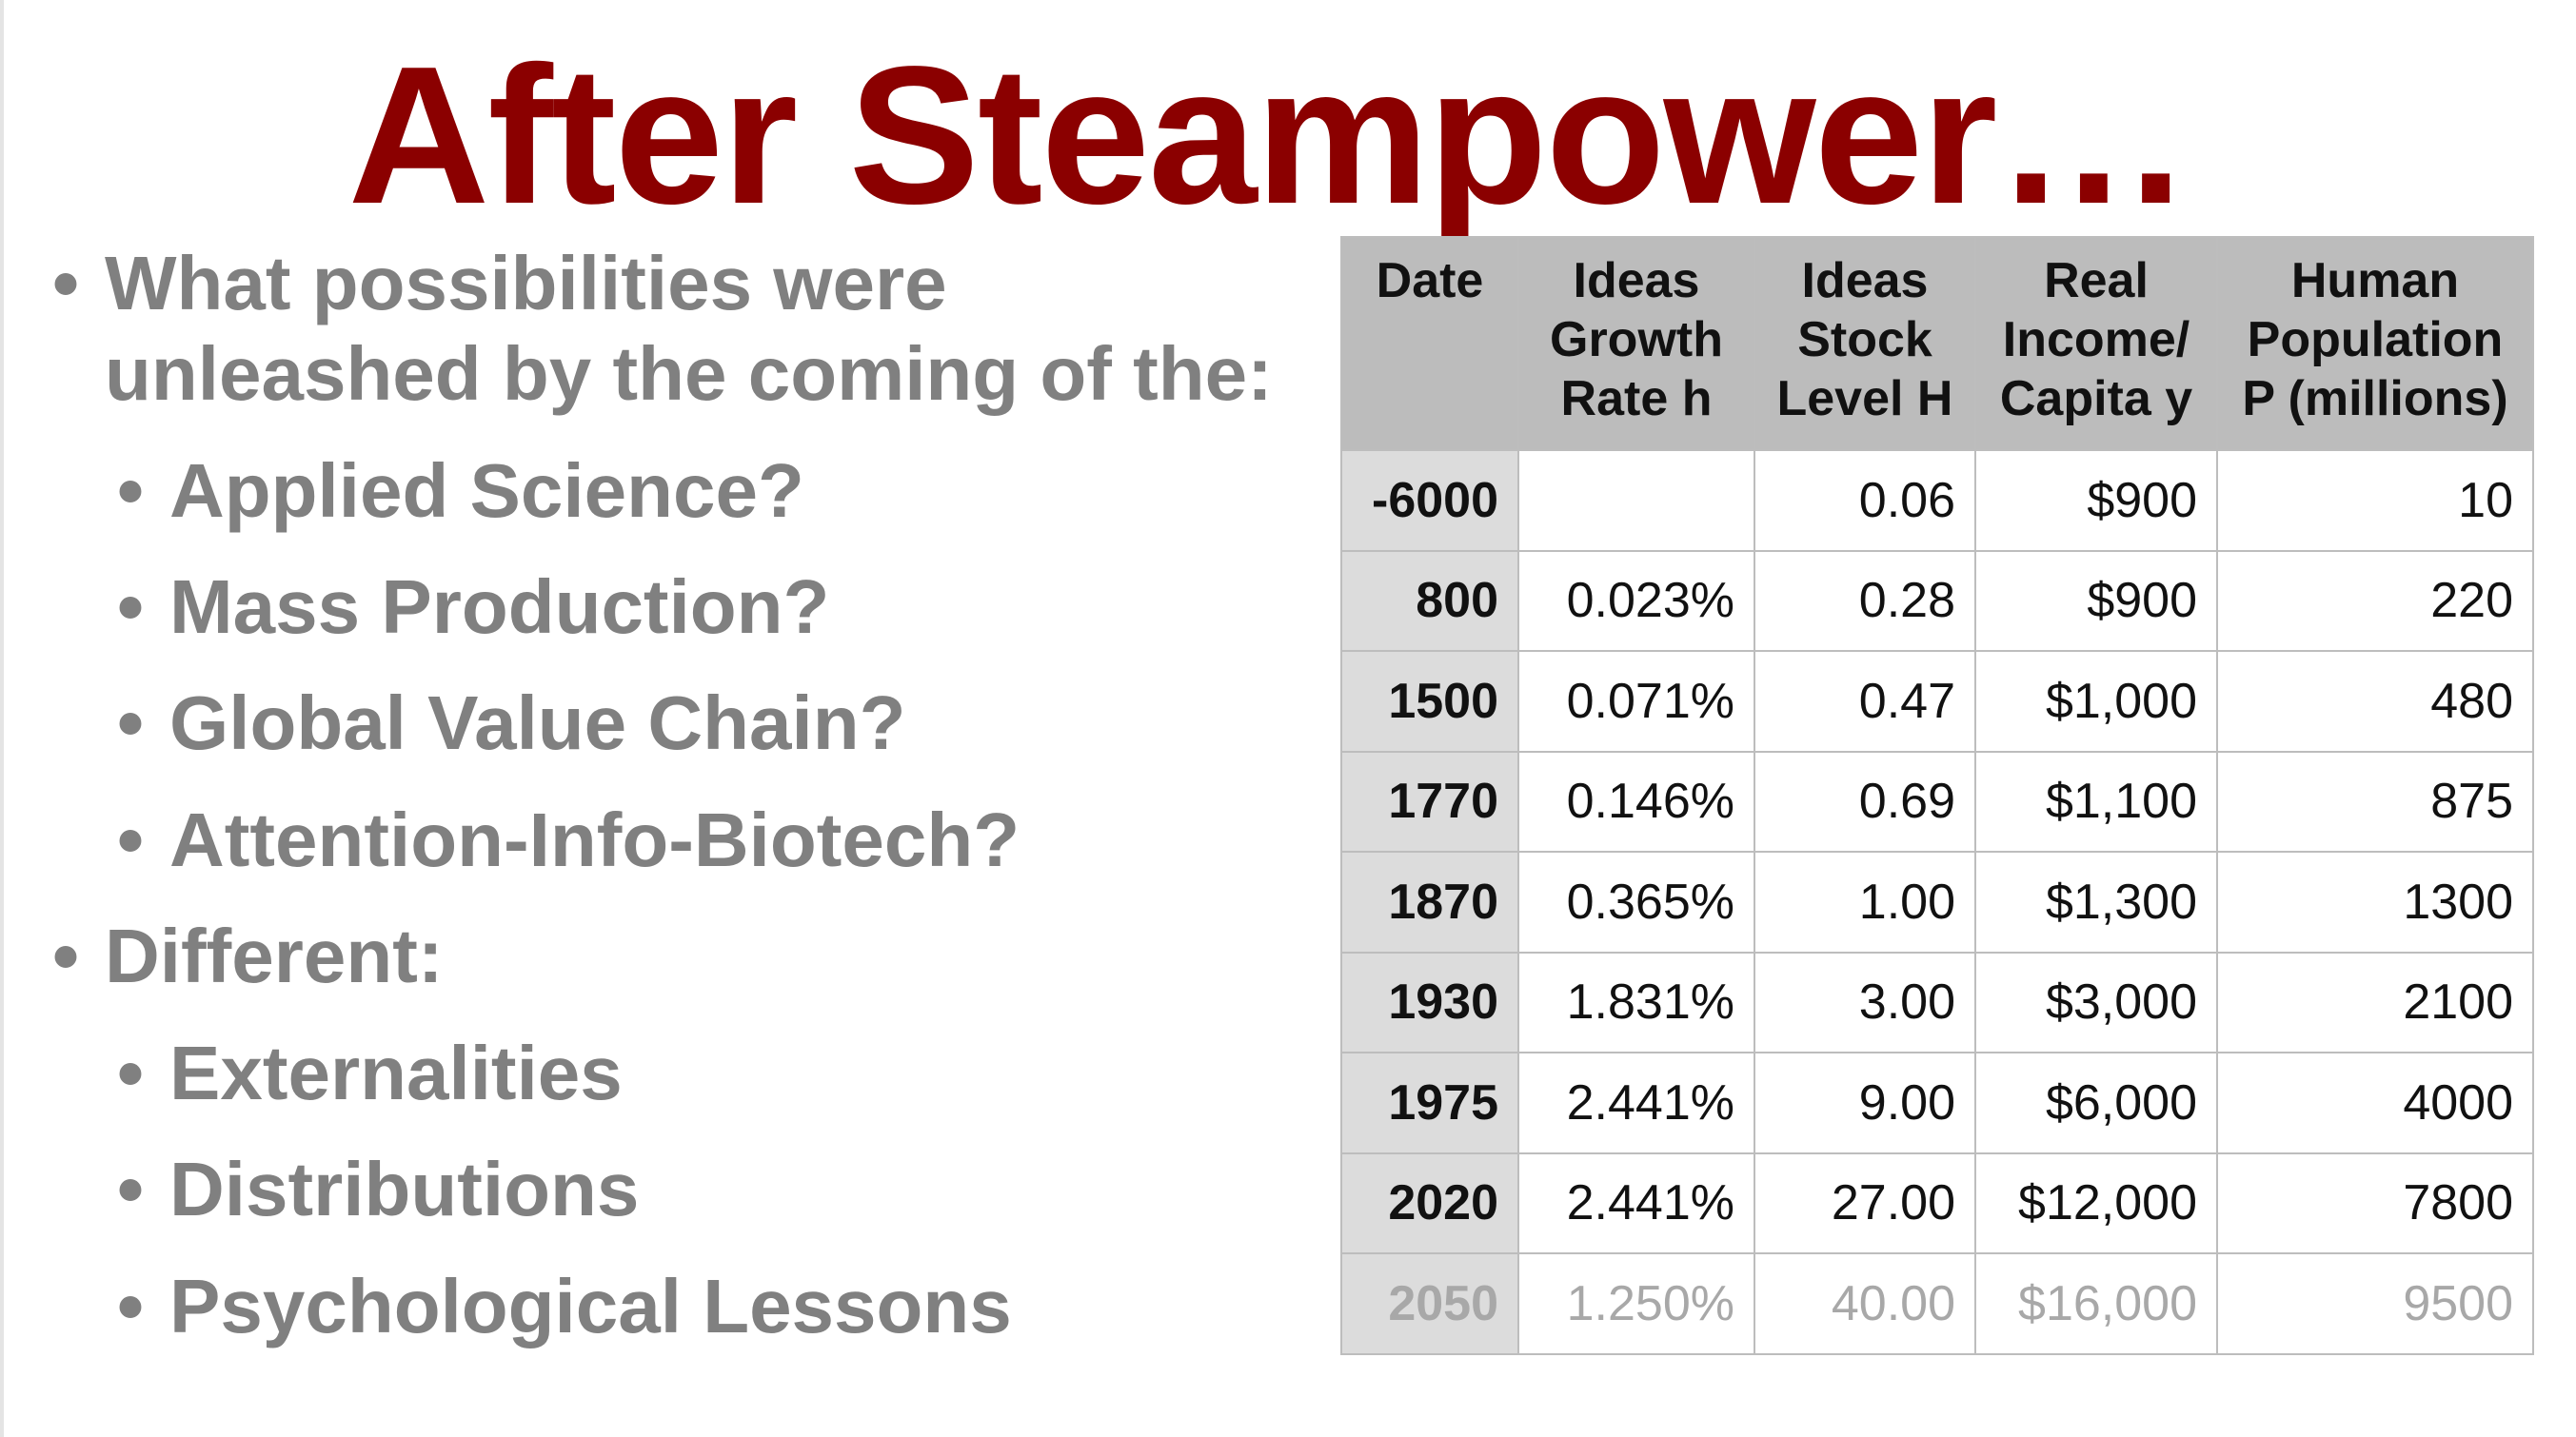 Image resolution: width=2576 pixels, height=1437 pixels. Describe the element at coordinates (2375, 1303) in the screenshot. I see `cell-population: 9500` at that location.